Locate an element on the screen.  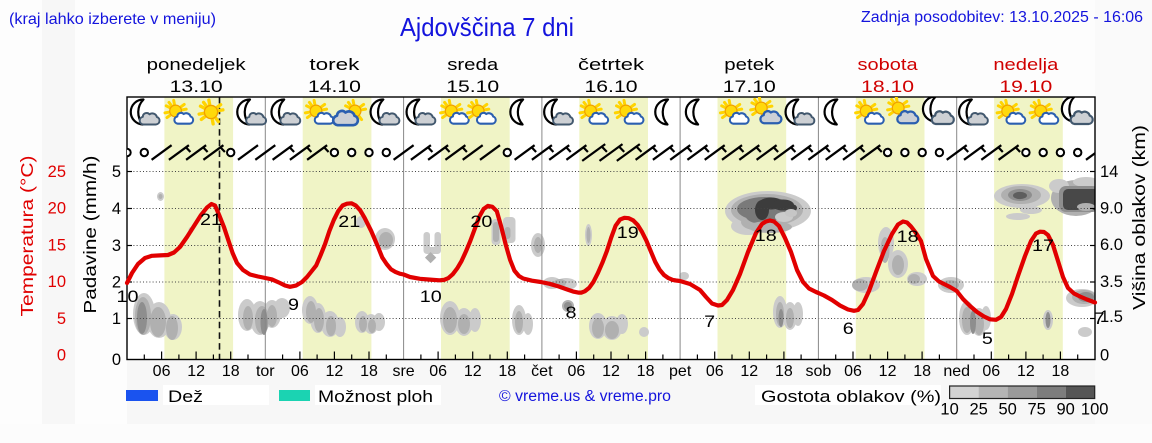
svg-text: 19.10 is located at coordinates (1025, 86).